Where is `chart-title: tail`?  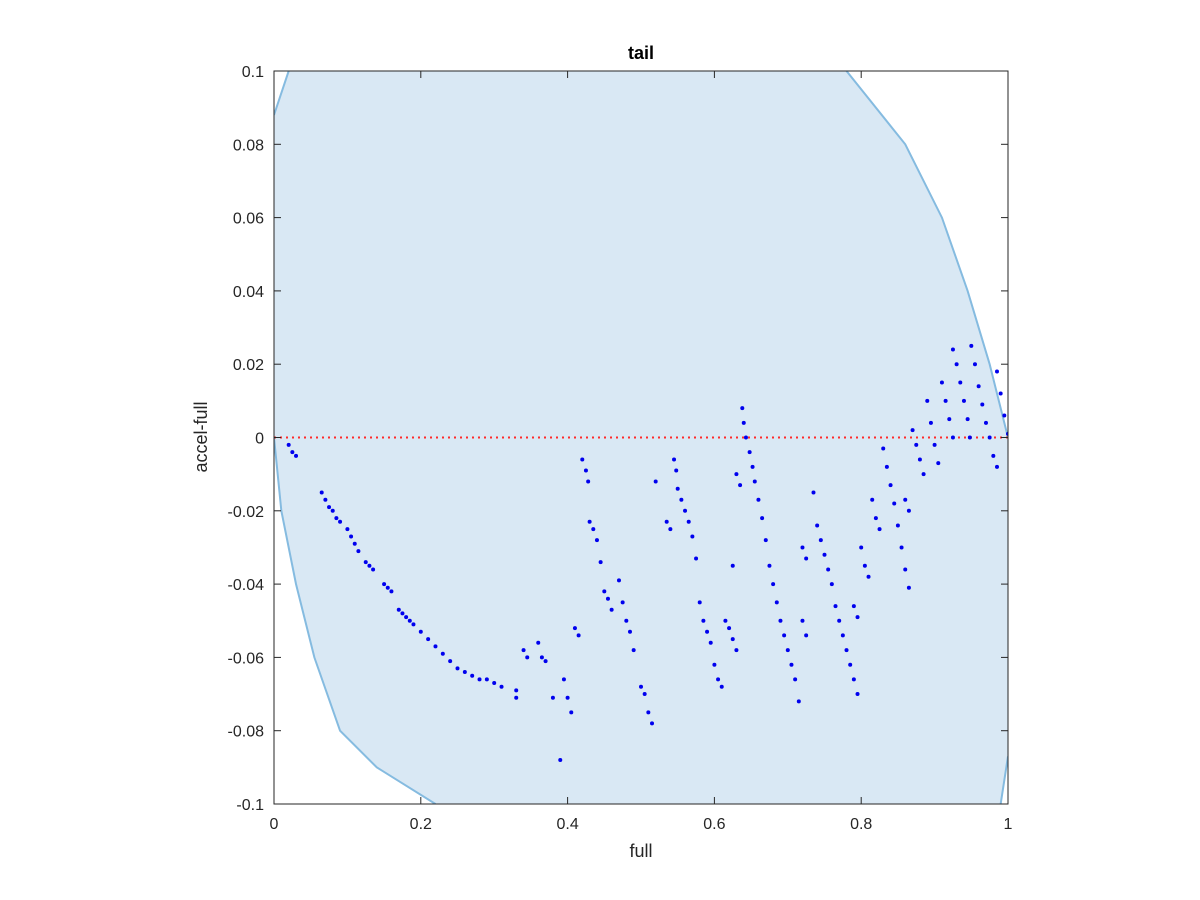
chart-title: tail is located at coordinates (641, 53).